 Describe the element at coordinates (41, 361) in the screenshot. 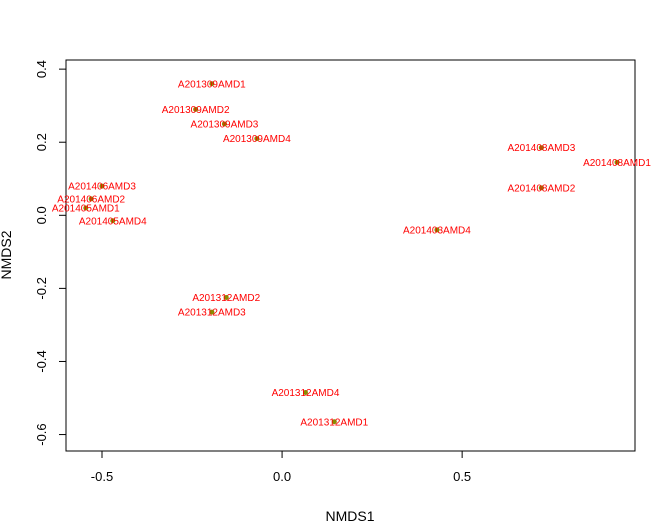

I see `y-tick-label: -0.4` at that location.